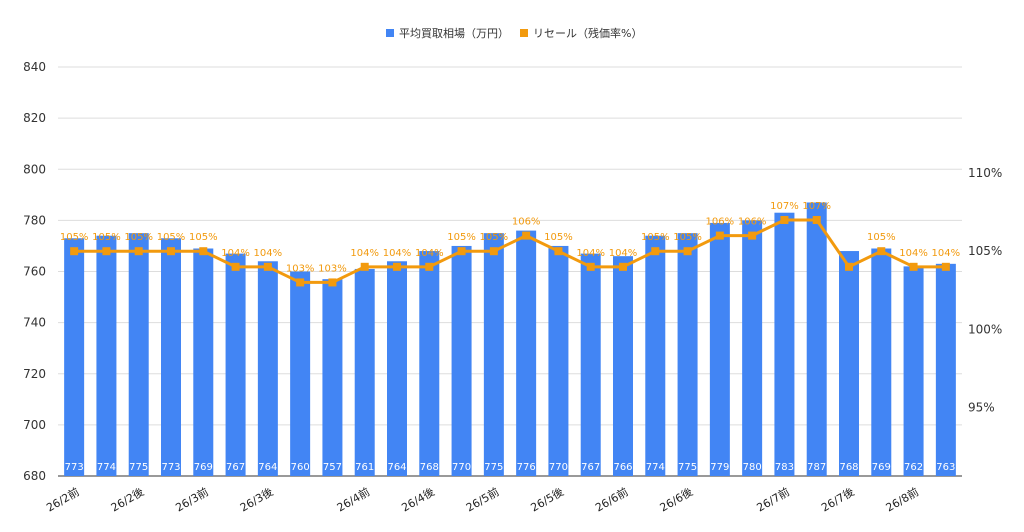 The image size is (1024, 532). What do you see at coordinates (902, 499) in the screenshot?
I see `x-tick-label: 26/8前` at bounding box center [902, 499].